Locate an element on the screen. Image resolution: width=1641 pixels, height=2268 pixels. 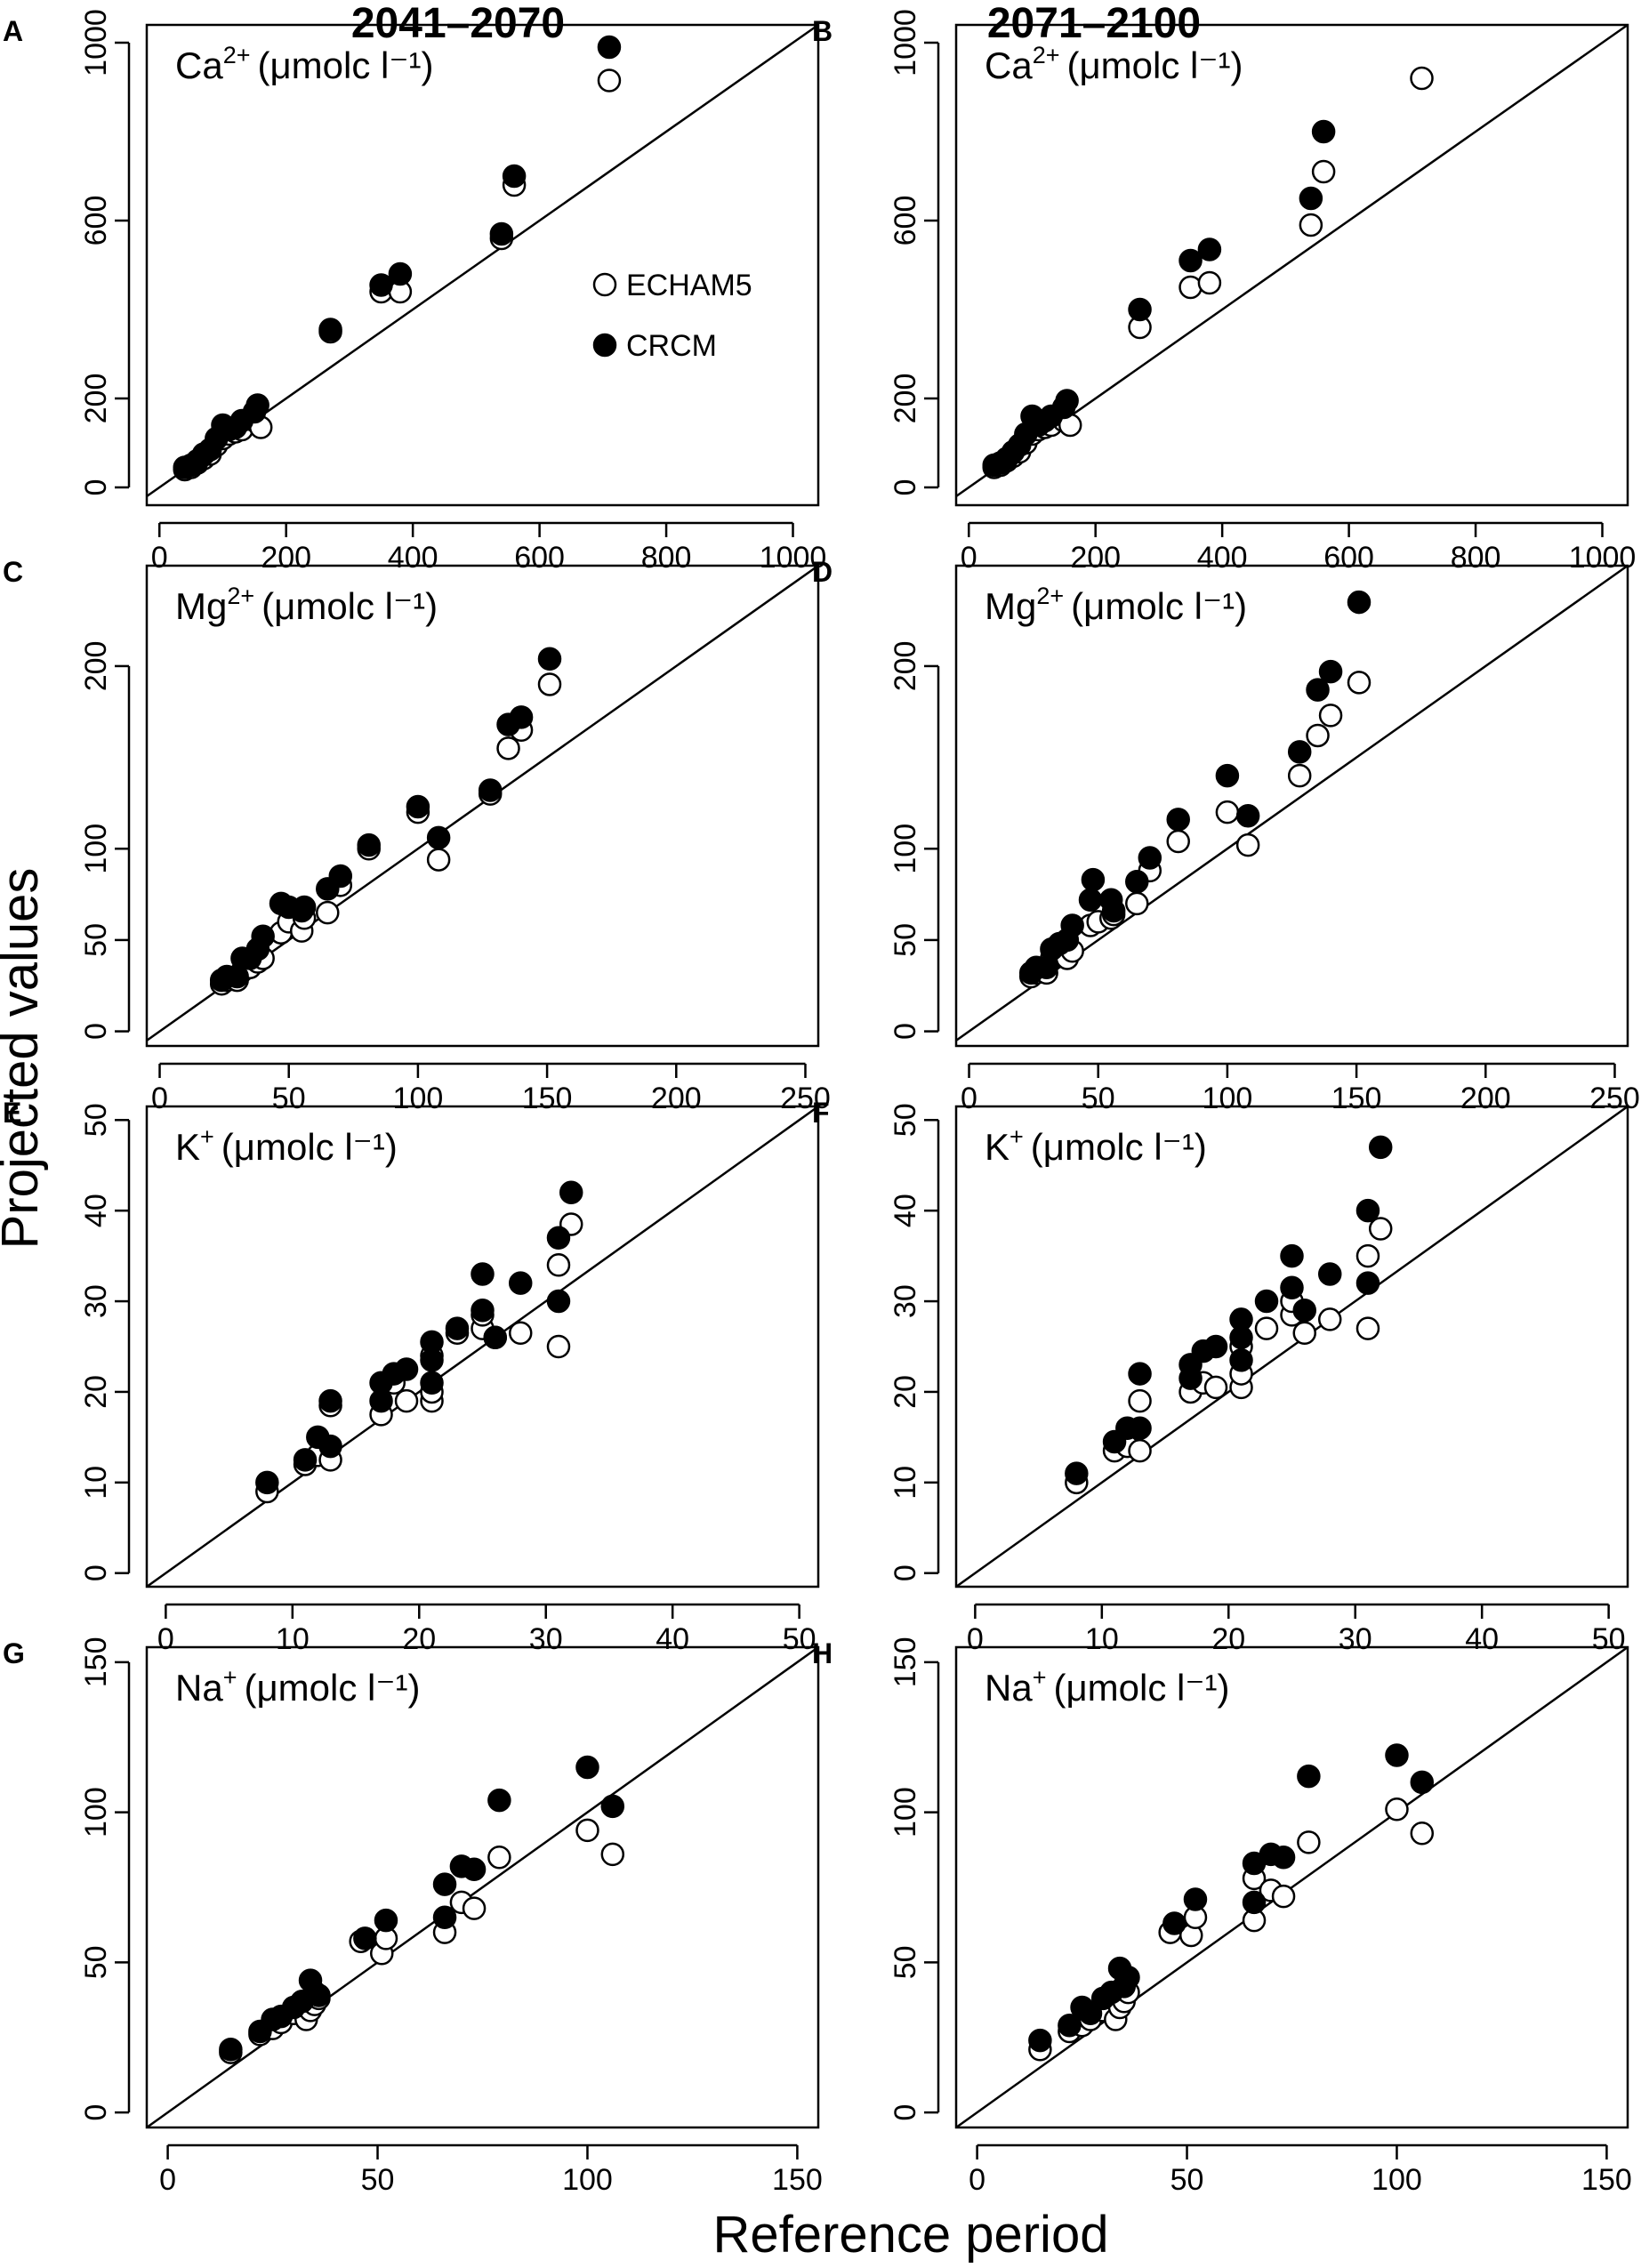
x-tick-label: 30 is located at coordinates (546, 1639).